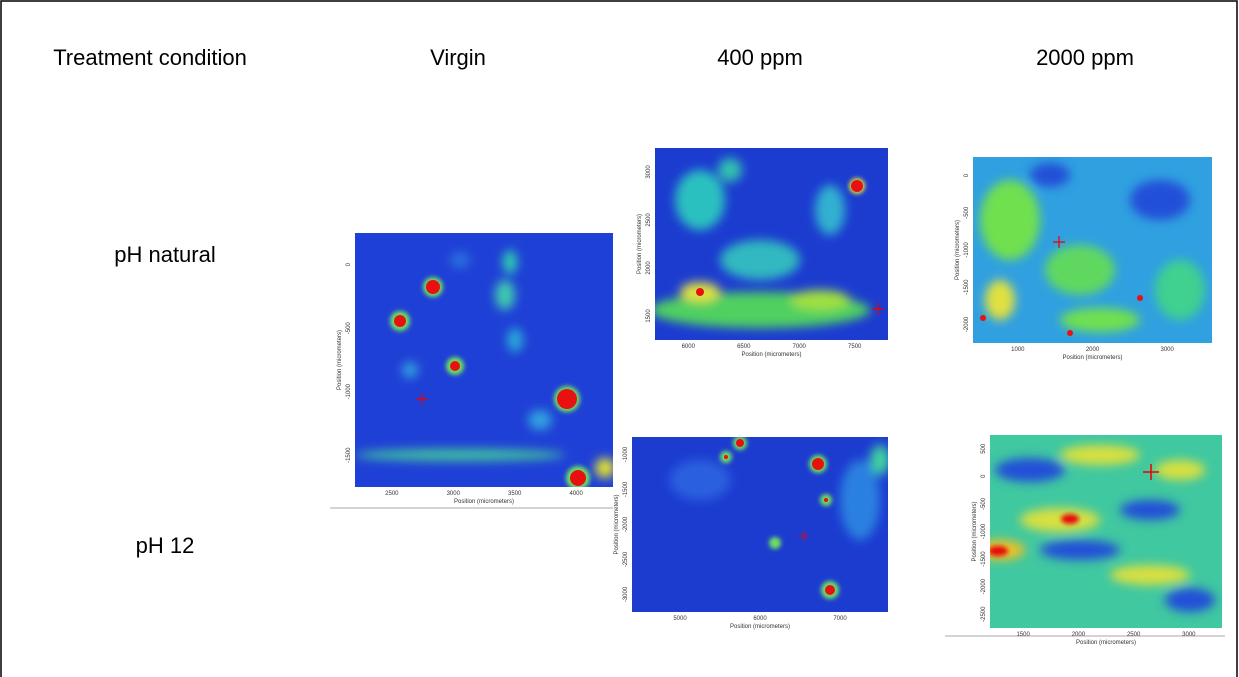 The width and height of the screenshot is (1239, 677). I want to click on row-label: pH 12, so click(165, 545).